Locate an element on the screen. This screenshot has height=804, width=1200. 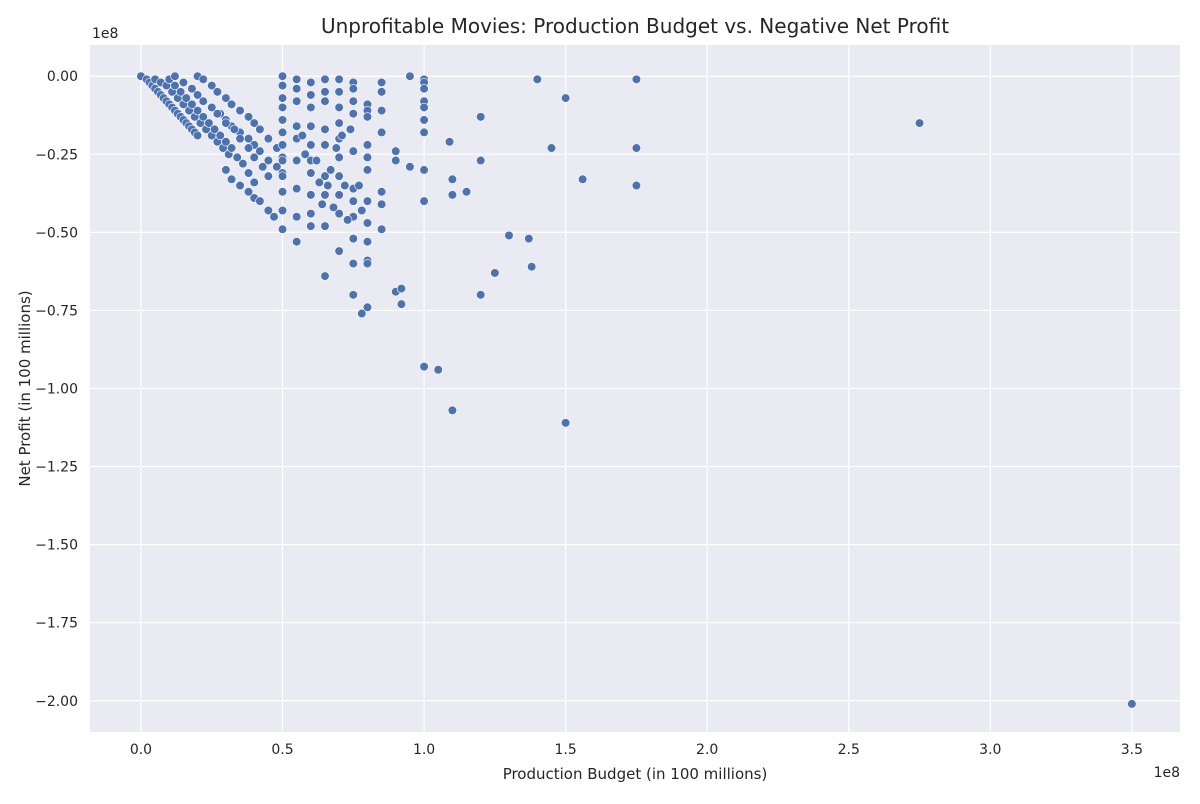
y-axis-offset-label: 1e8 is located at coordinates (105, 34).